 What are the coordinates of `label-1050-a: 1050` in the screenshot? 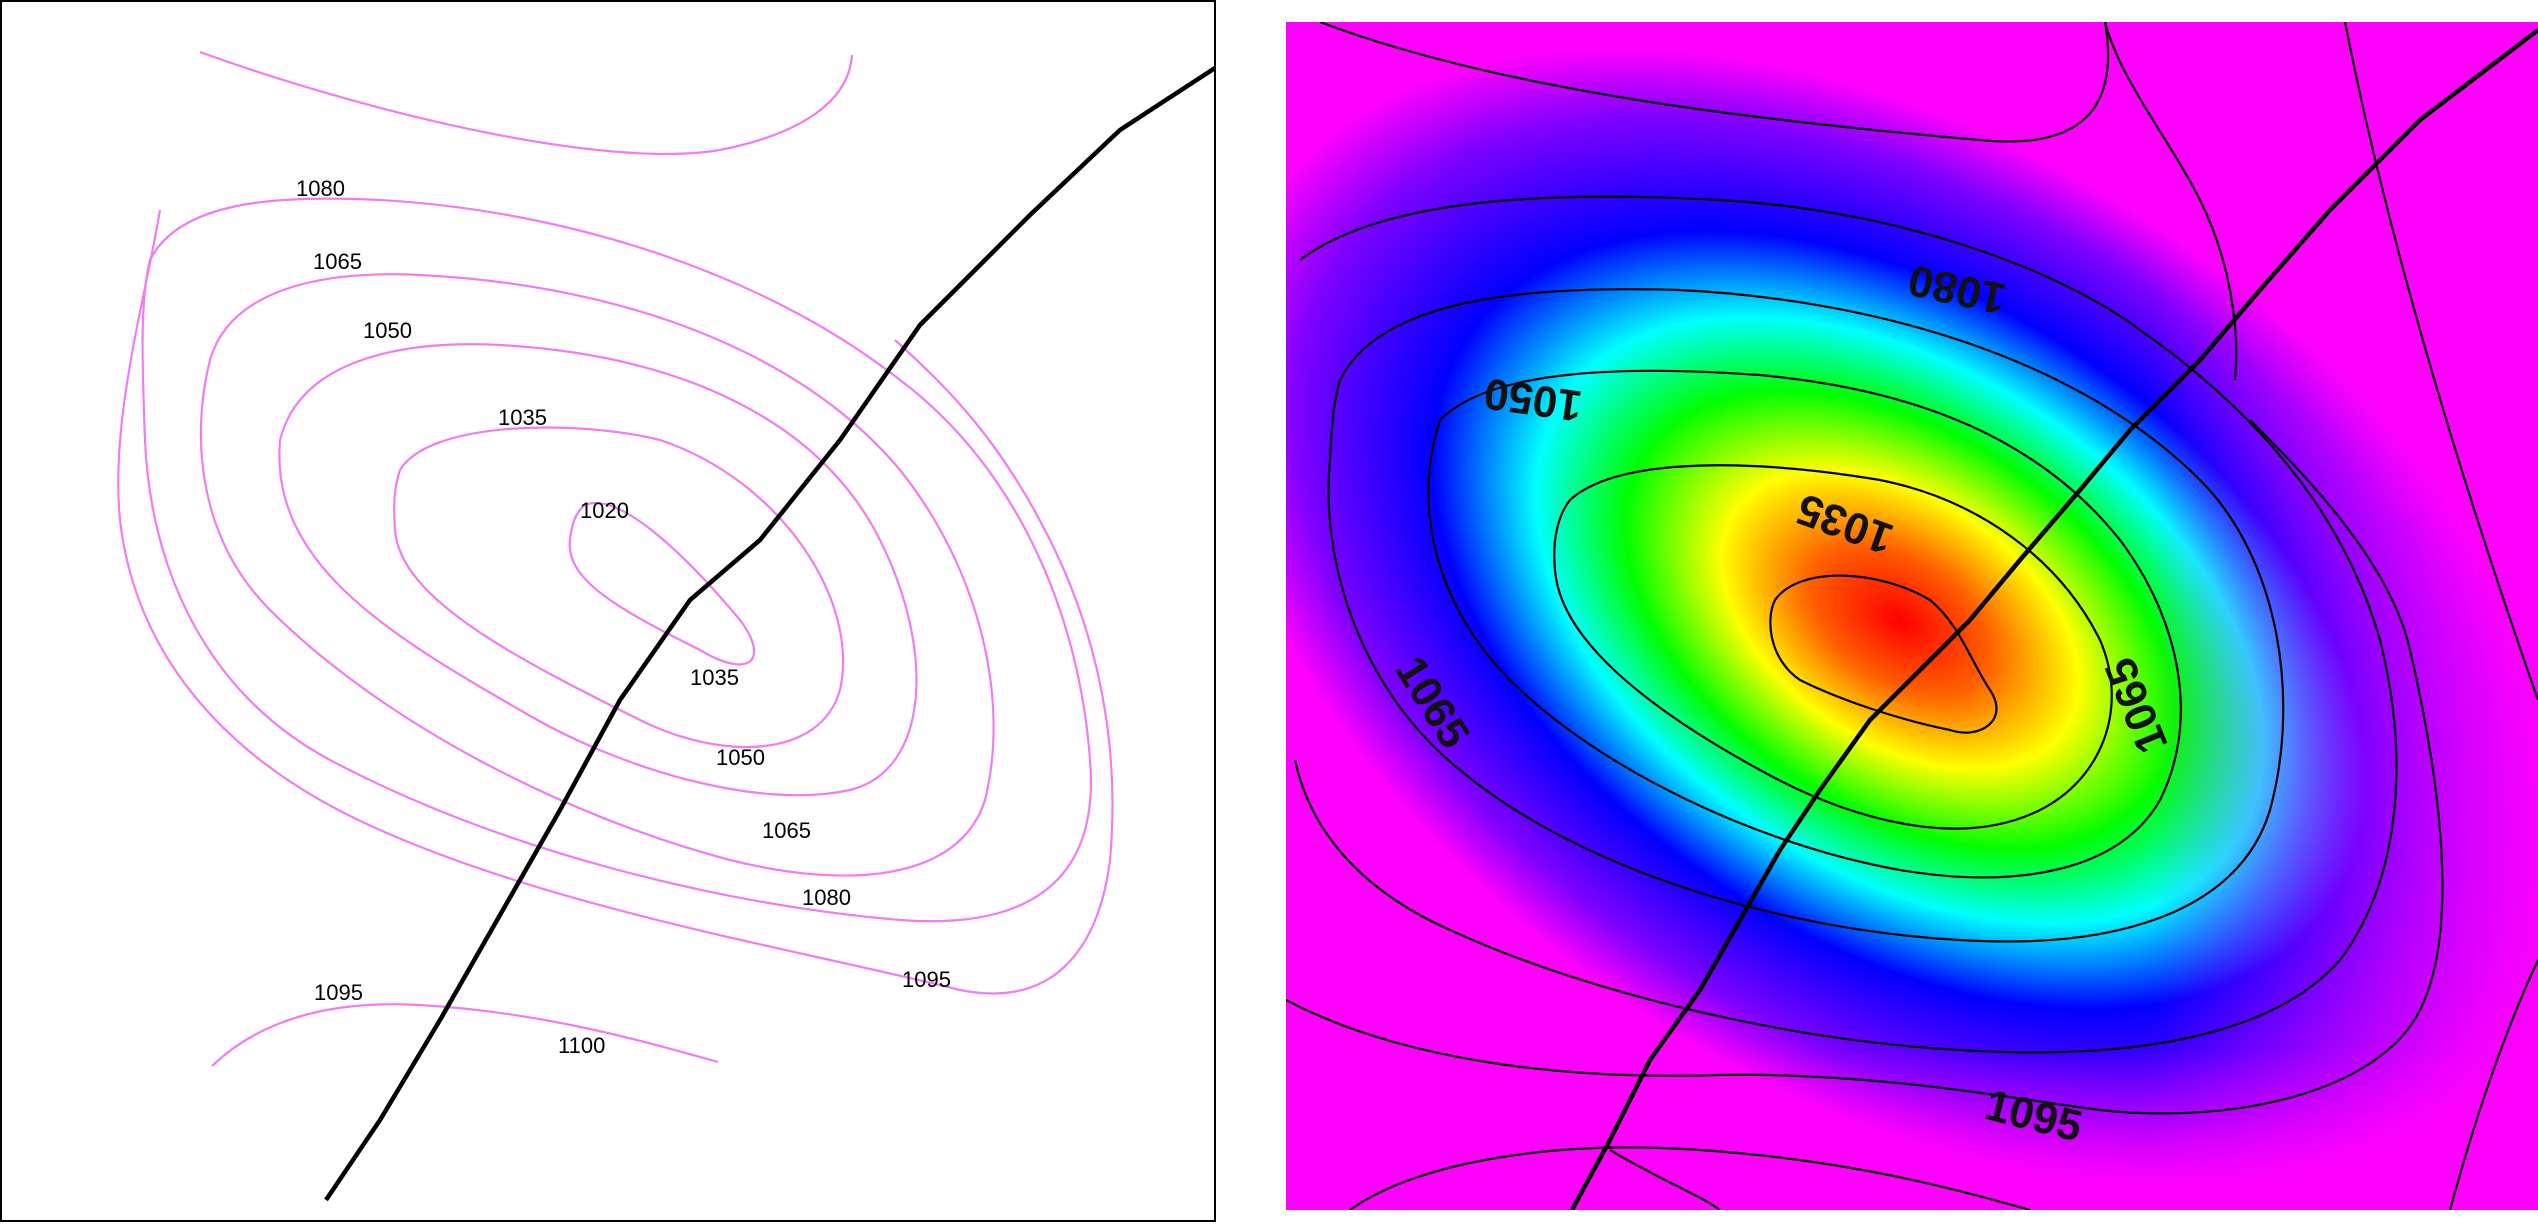 It's located at (387, 330).